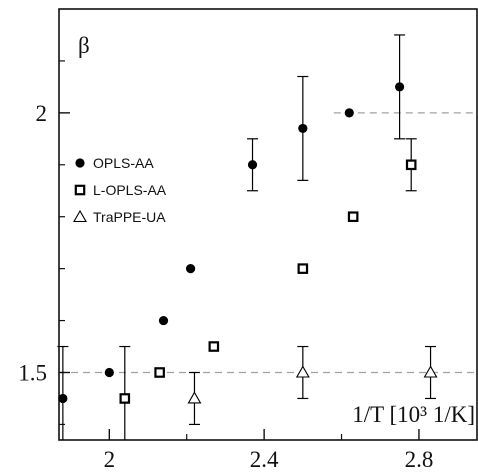 Image resolution: width=478 pixels, height=475 pixels. I want to click on x-tick-label: 2.8, so click(419, 459).